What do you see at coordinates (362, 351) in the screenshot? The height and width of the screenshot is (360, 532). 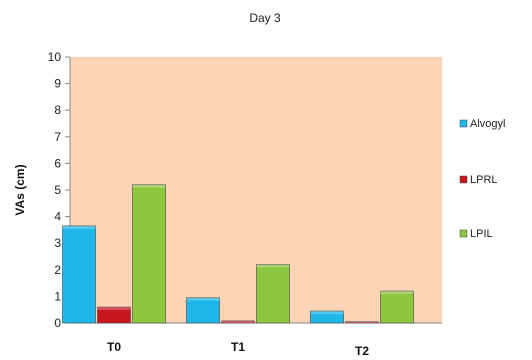 I see `x-tick-label: T2` at bounding box center [362, 351].